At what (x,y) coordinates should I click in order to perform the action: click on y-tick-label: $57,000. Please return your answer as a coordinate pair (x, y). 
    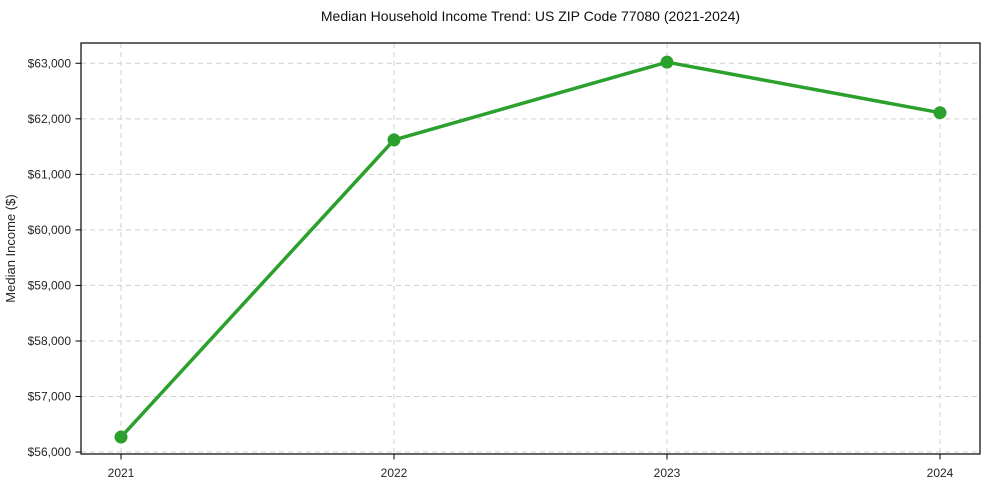
    Looking at the image, I should click on (50, 397).